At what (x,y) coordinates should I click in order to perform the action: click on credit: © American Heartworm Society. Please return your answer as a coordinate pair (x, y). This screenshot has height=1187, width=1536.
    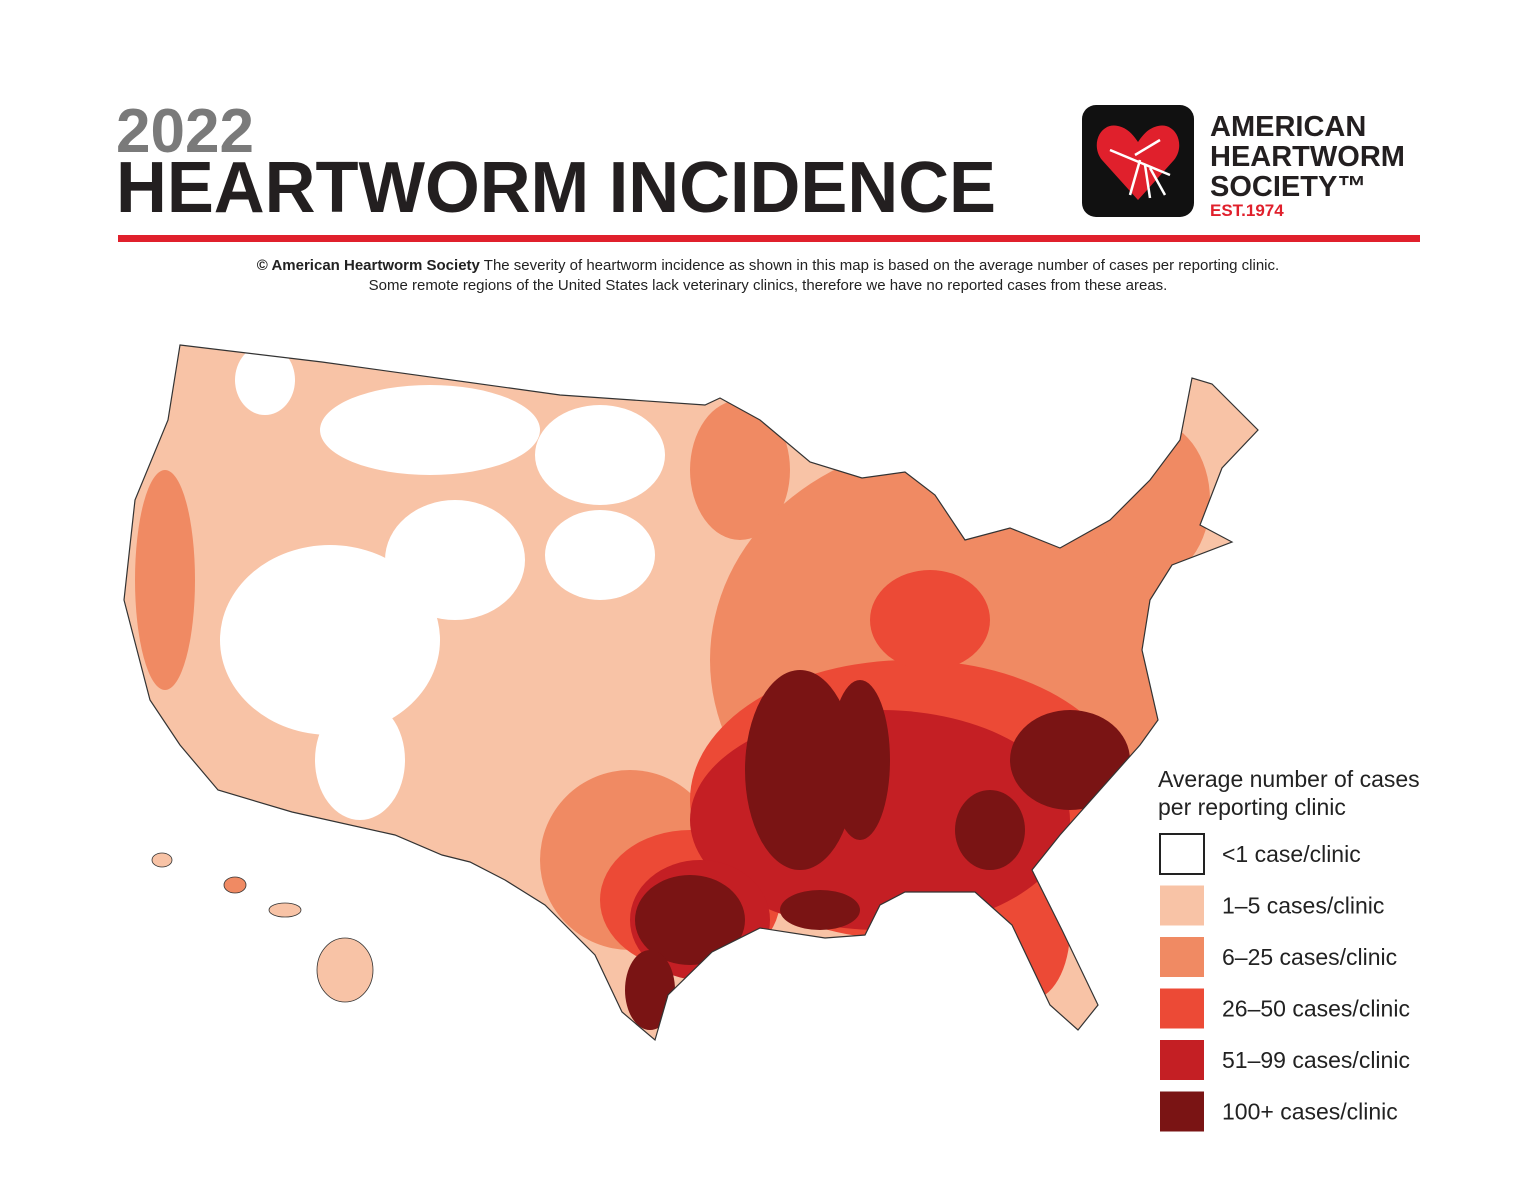
    Looking at the image, I should click on (369, 265).